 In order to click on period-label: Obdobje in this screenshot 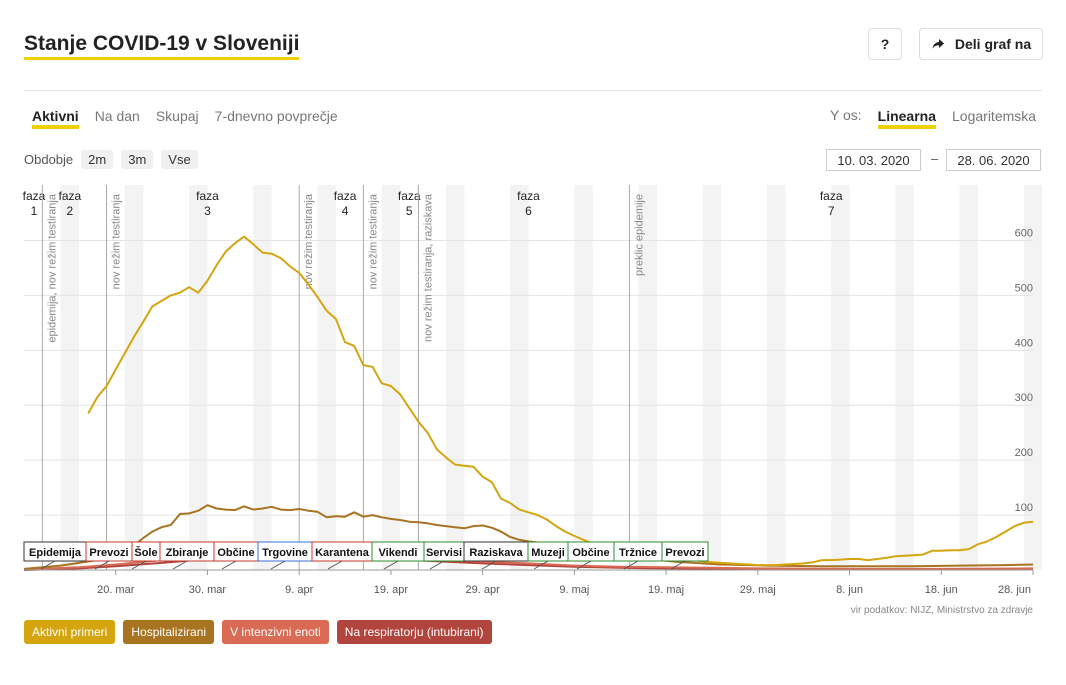, I will do `click(49, 159)`.